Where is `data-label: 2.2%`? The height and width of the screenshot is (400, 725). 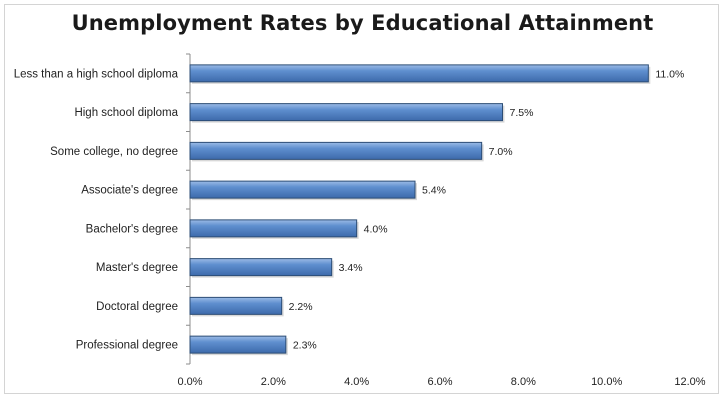
data-label: 2.2% is located at coordinates (301, 307).